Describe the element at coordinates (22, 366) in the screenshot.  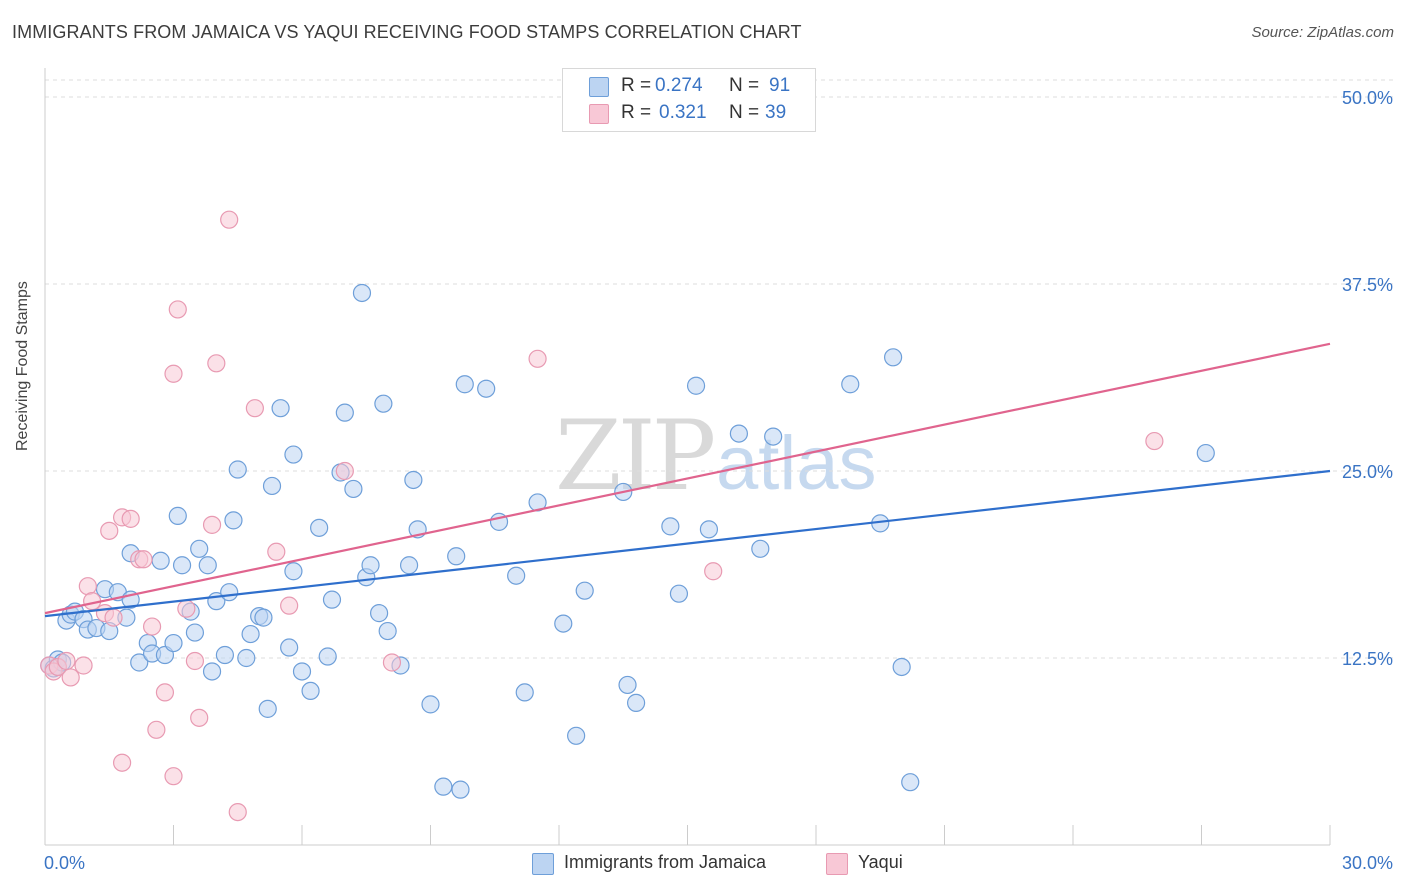
I see `y-axis-label: Receiving Food Stamps` at that location.